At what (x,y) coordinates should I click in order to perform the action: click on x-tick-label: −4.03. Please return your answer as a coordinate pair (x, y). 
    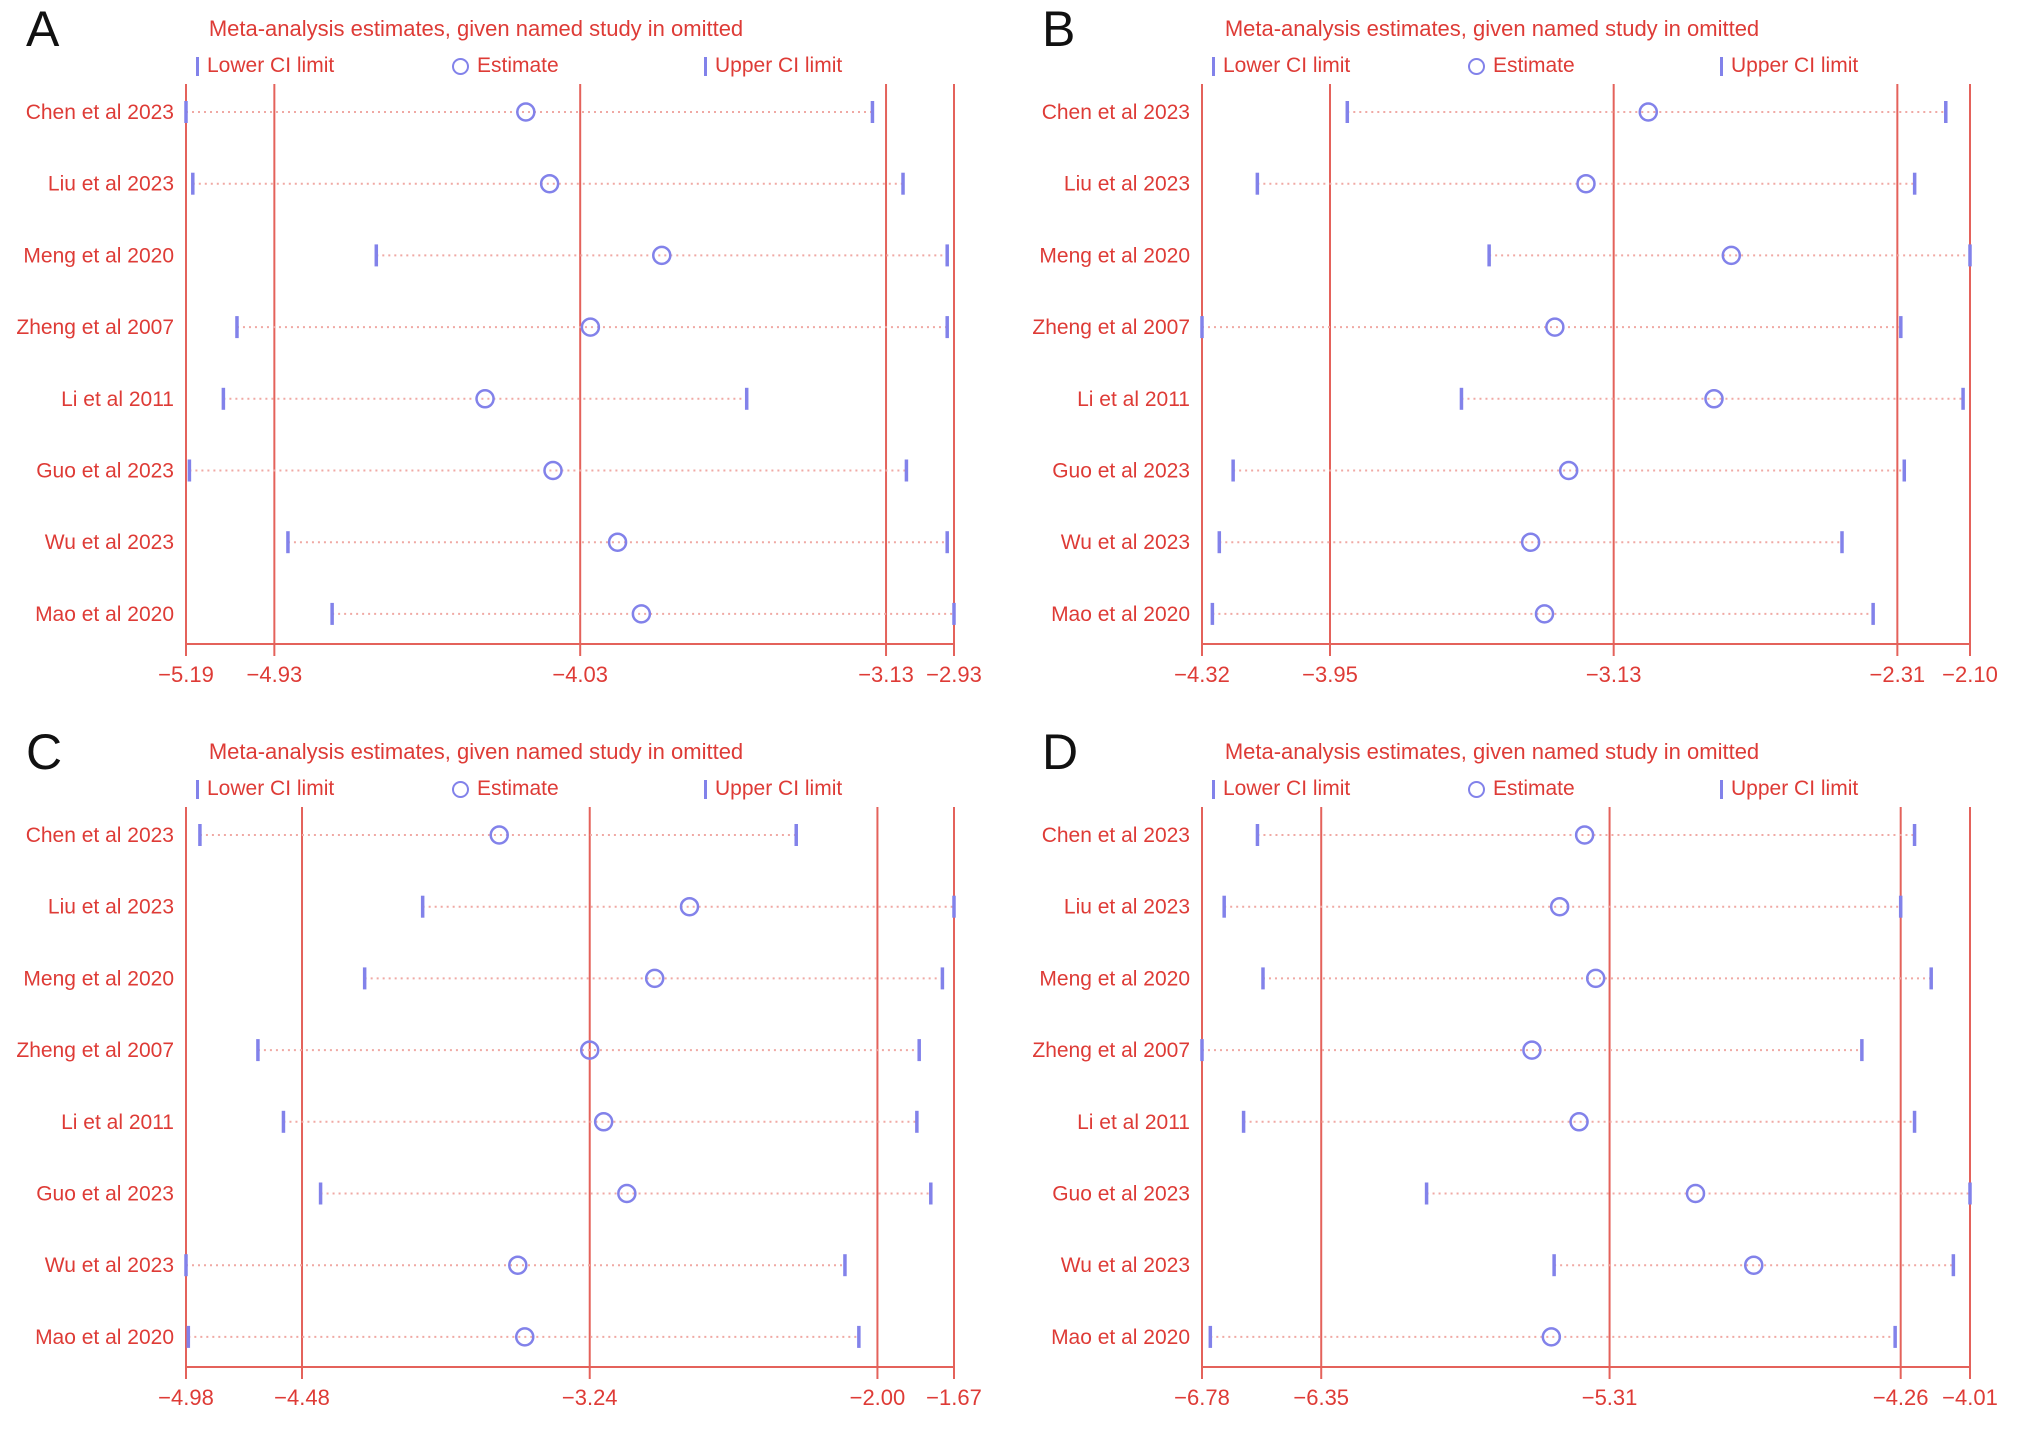
    Looking at the image, I should click on (580, 674).